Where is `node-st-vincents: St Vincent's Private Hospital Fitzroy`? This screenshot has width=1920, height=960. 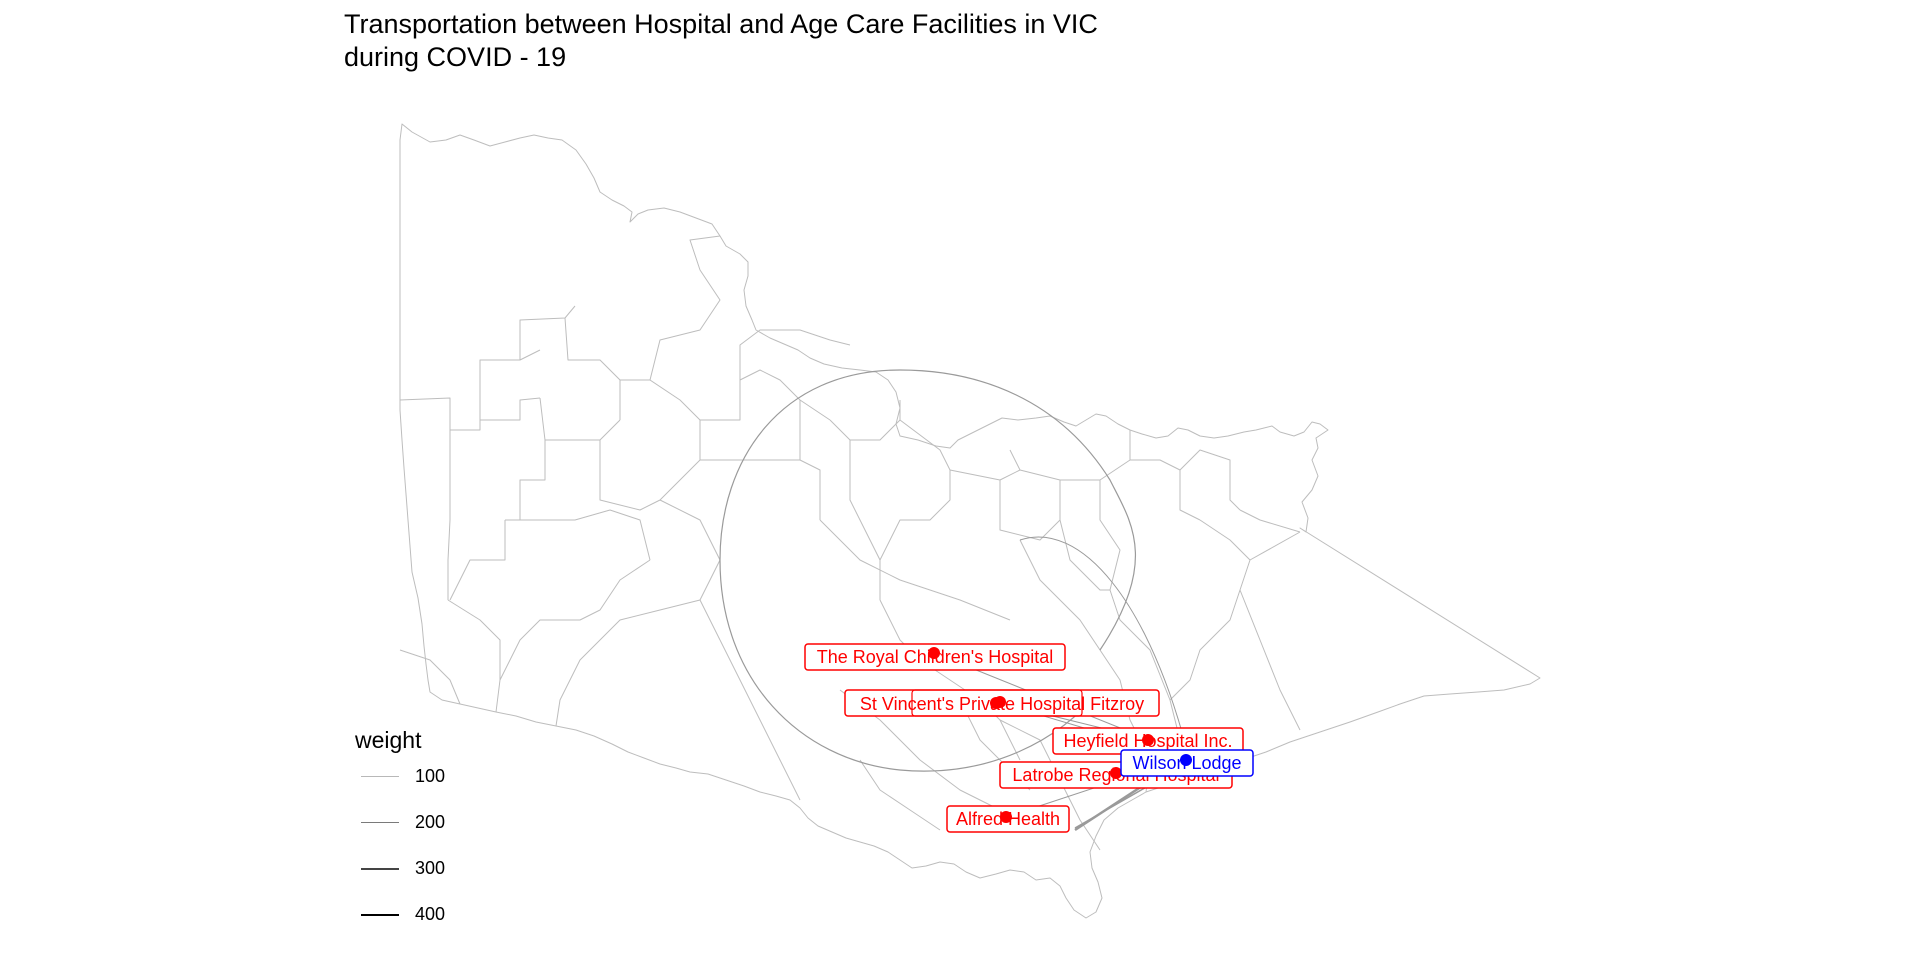 node-st-vincents: St Vincent's Private Hospital Fitzroy is located at coordinates (1002, 703).